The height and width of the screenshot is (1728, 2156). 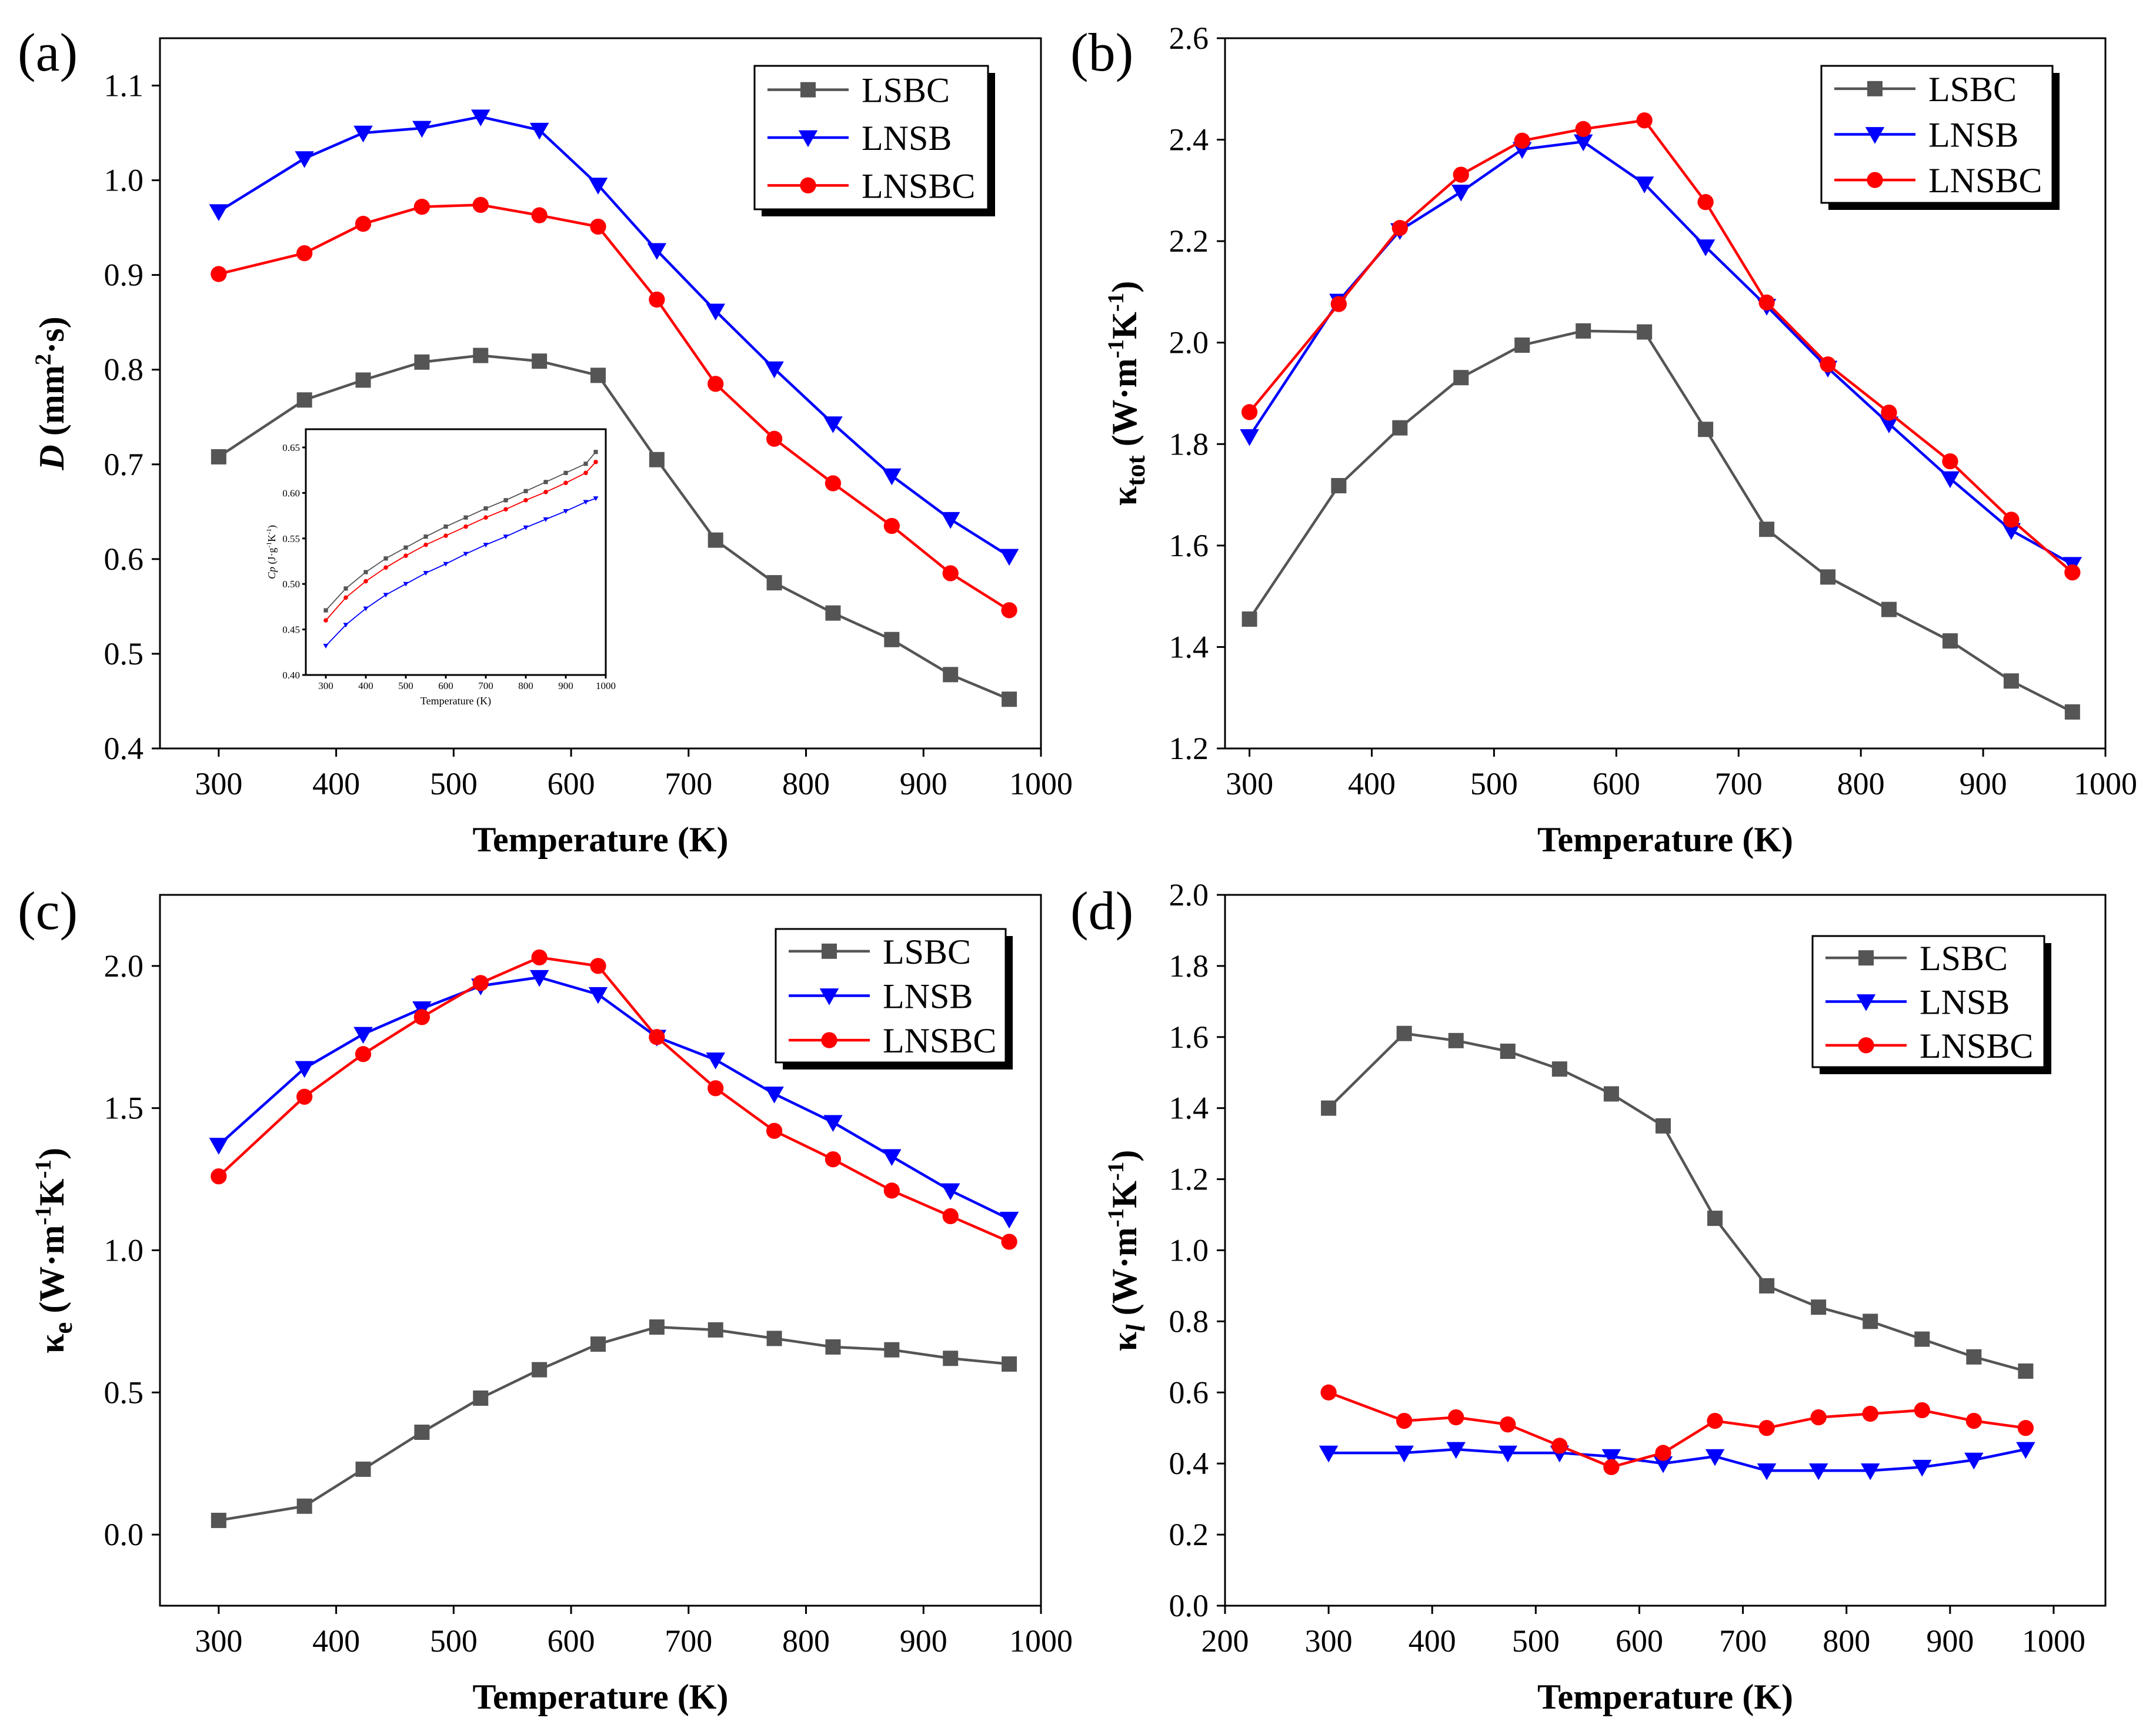 I want to click on panel-d-y-tick-label: 1.2, so click(x=1189, y=1179).